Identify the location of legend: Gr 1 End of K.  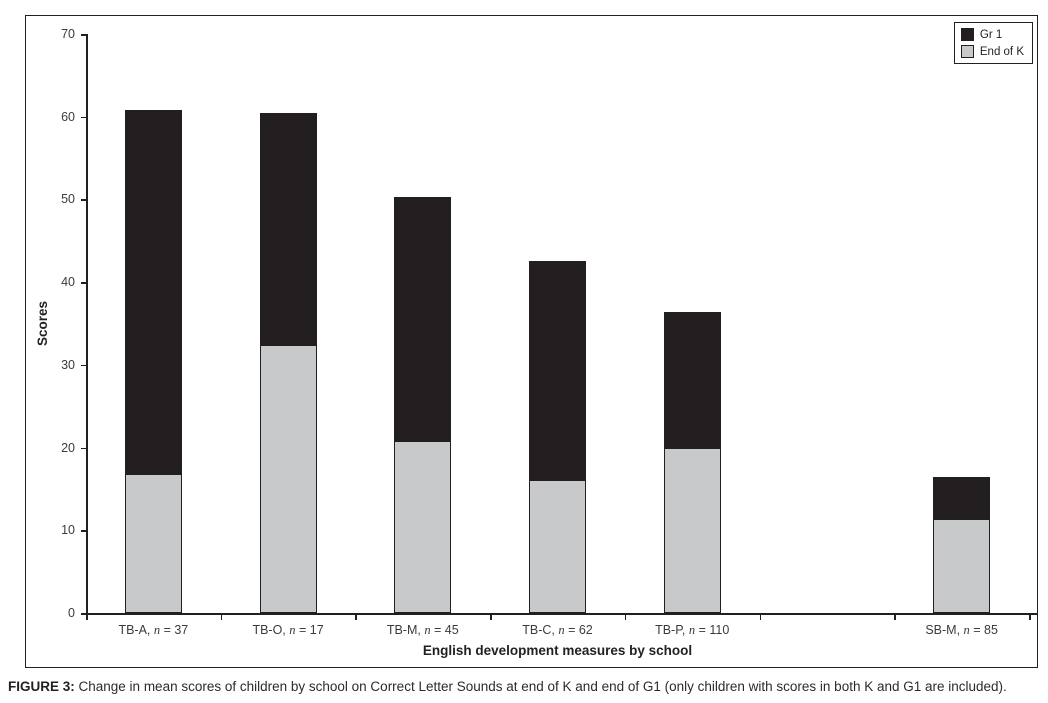
(993, 43).